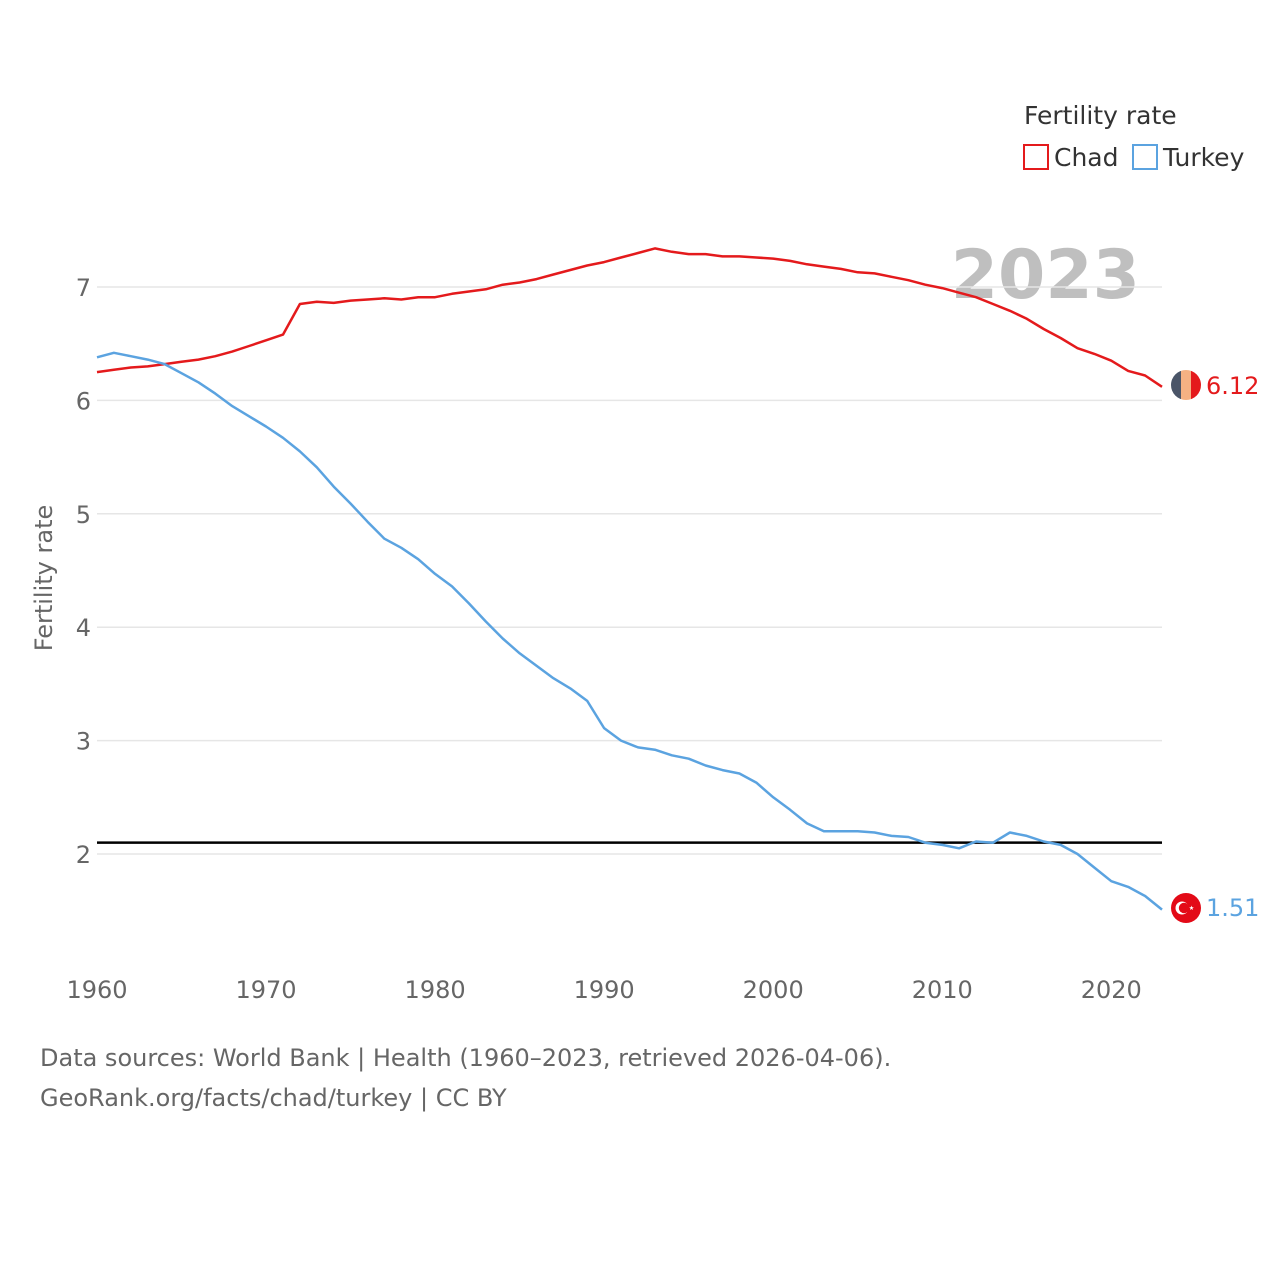 The width and height of the screenshot is (1280, 1280). What do you see at coordinates (1036, 157) in the screenshot?
I see `legend-swatch-chad` at bounding box center [1036, 157].